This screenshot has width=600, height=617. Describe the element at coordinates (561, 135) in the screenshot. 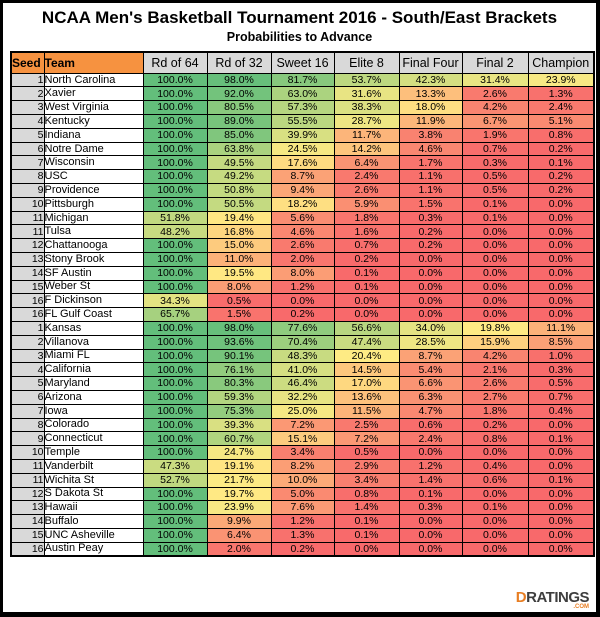

I see `prob-cell: 0.8%` at that location.